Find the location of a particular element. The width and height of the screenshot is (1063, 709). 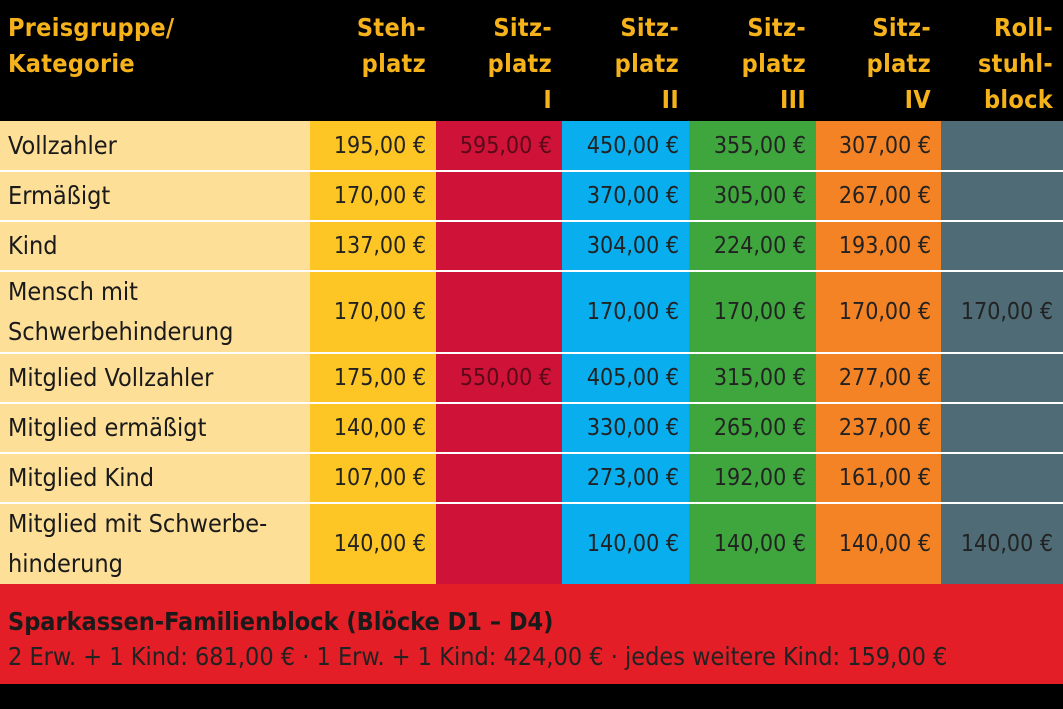

header-sitzplatz-4: Sitz- platz IV is located at coordinates (878, 60).